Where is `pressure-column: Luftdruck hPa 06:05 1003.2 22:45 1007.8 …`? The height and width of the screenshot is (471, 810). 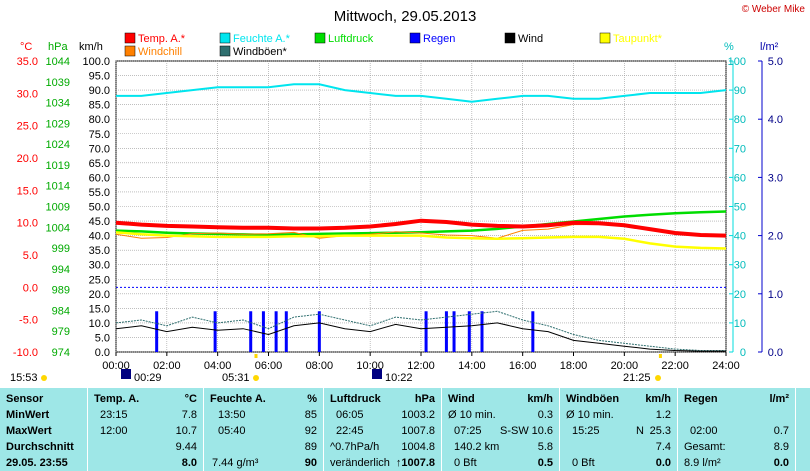 pressure-column: Luftdruck hPa 06:05 1003.2 22:45 1007.8 … is located at coordinates (383, 429).